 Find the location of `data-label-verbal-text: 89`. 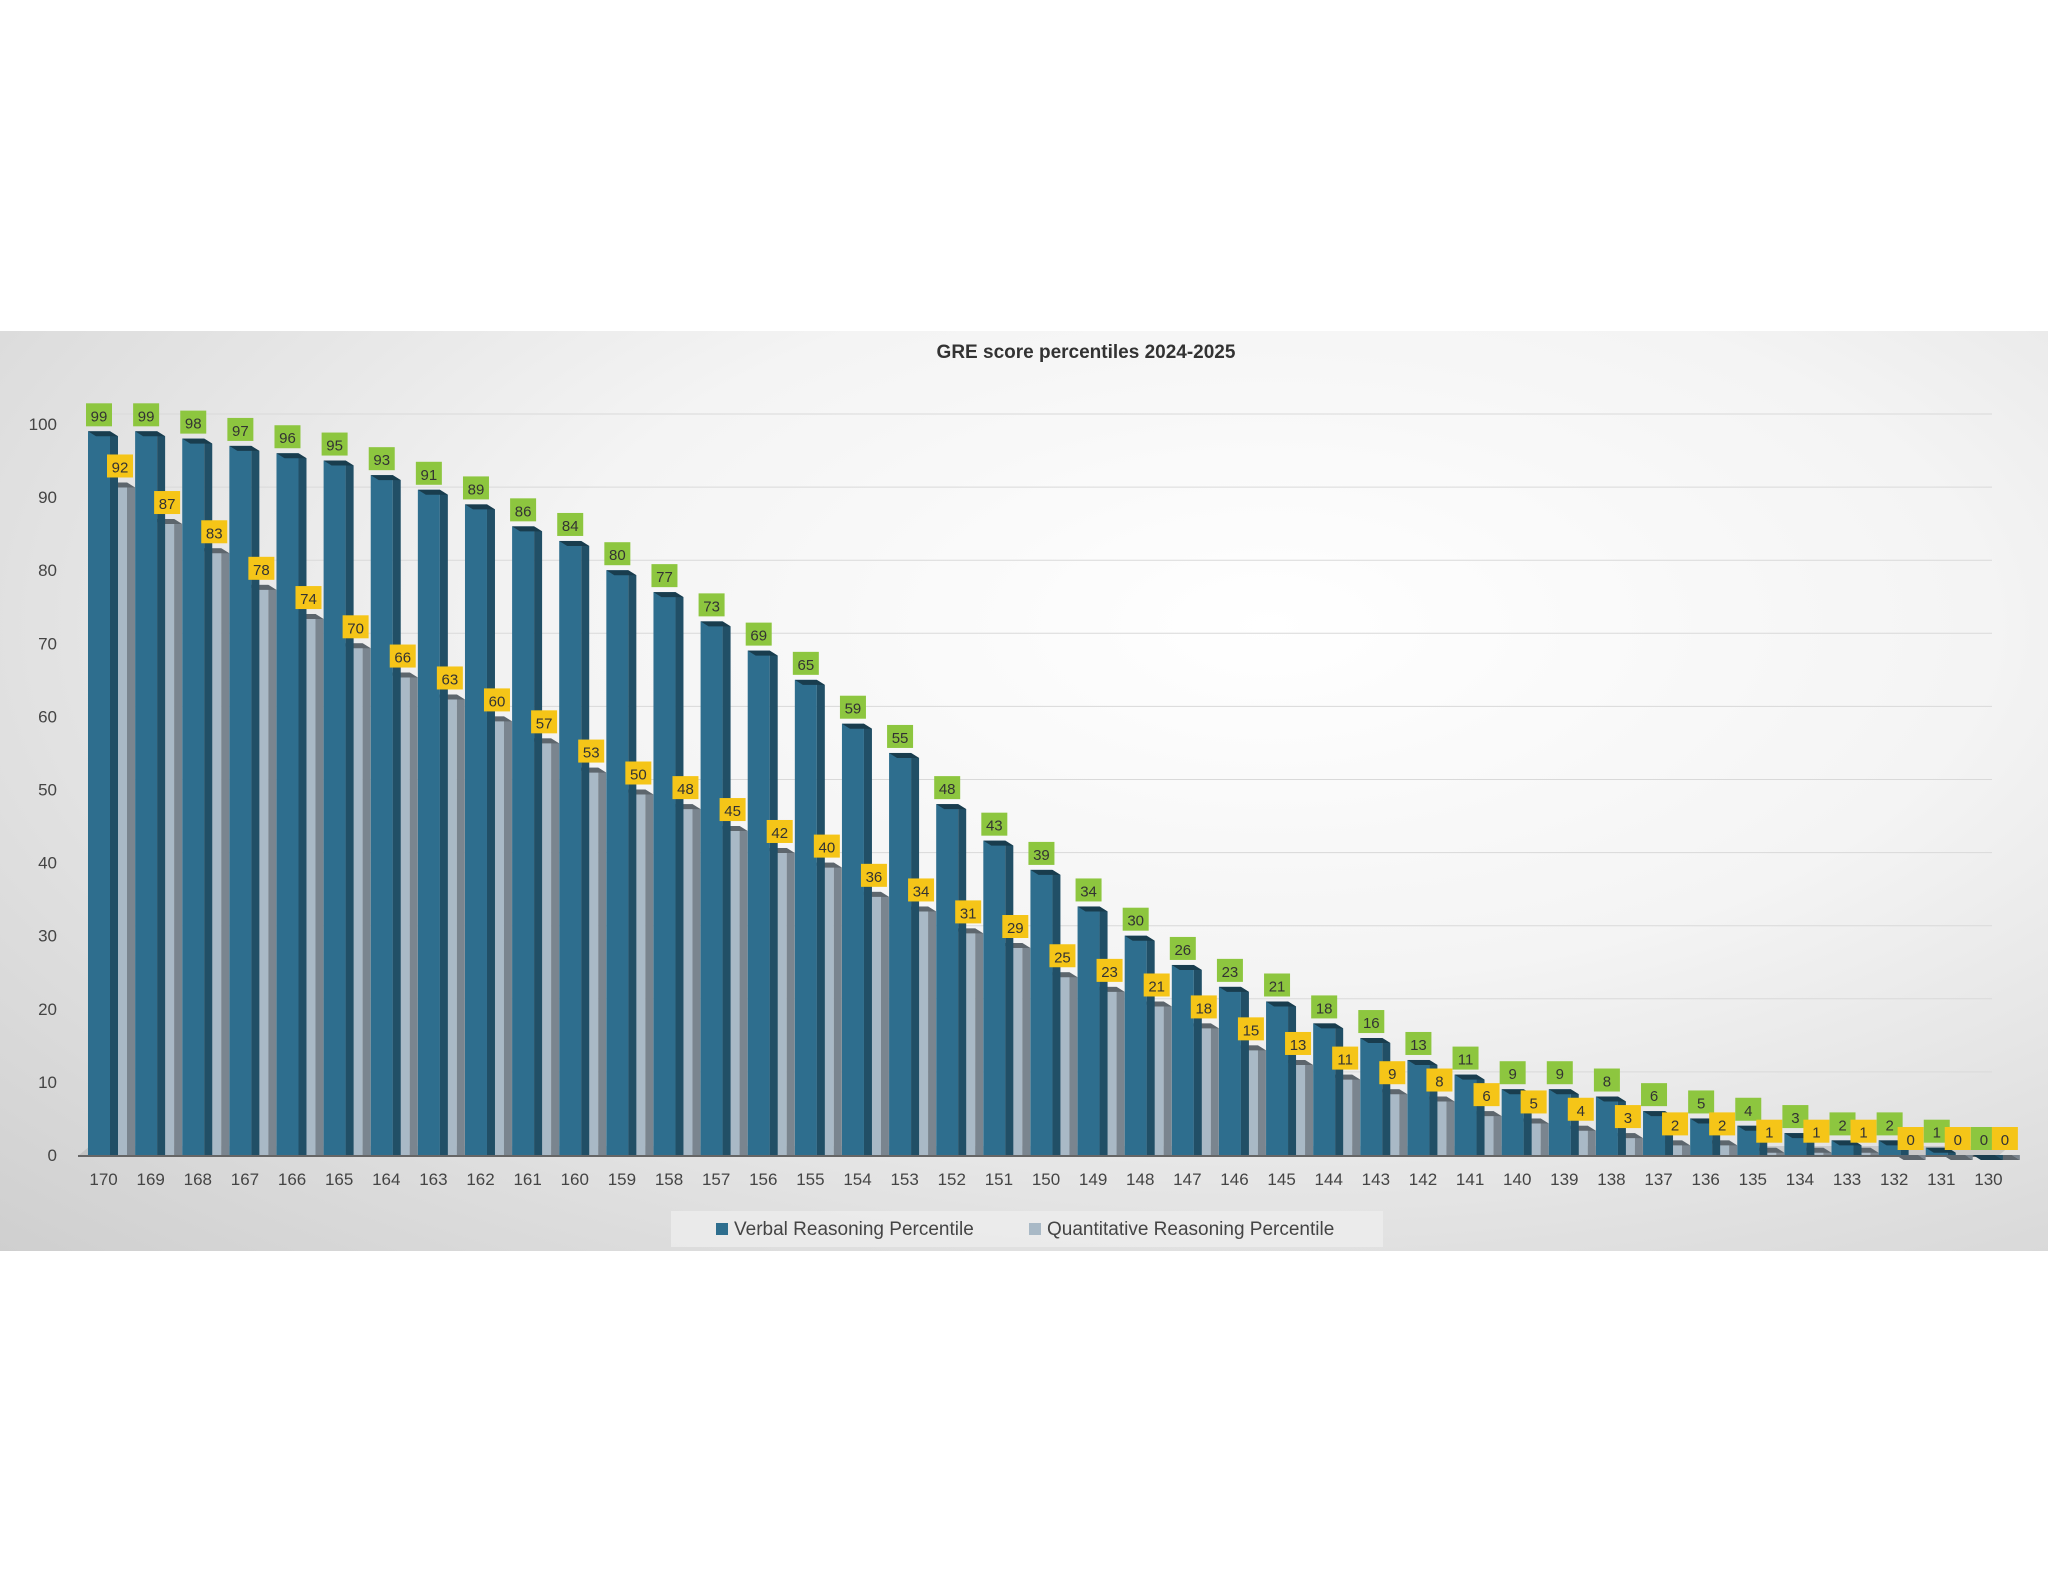

data-label-verbal-text: 89 is located at coordinates (476, 489).